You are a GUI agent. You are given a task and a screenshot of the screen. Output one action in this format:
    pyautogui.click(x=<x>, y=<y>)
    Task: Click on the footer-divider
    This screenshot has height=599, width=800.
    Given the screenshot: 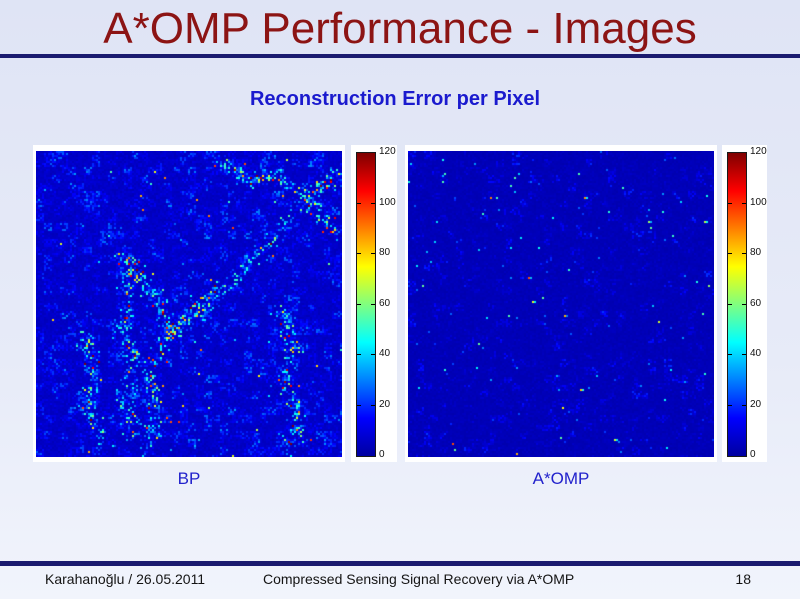 What is the action you would take?
    pyautogui.click(x=400, y=563)
    